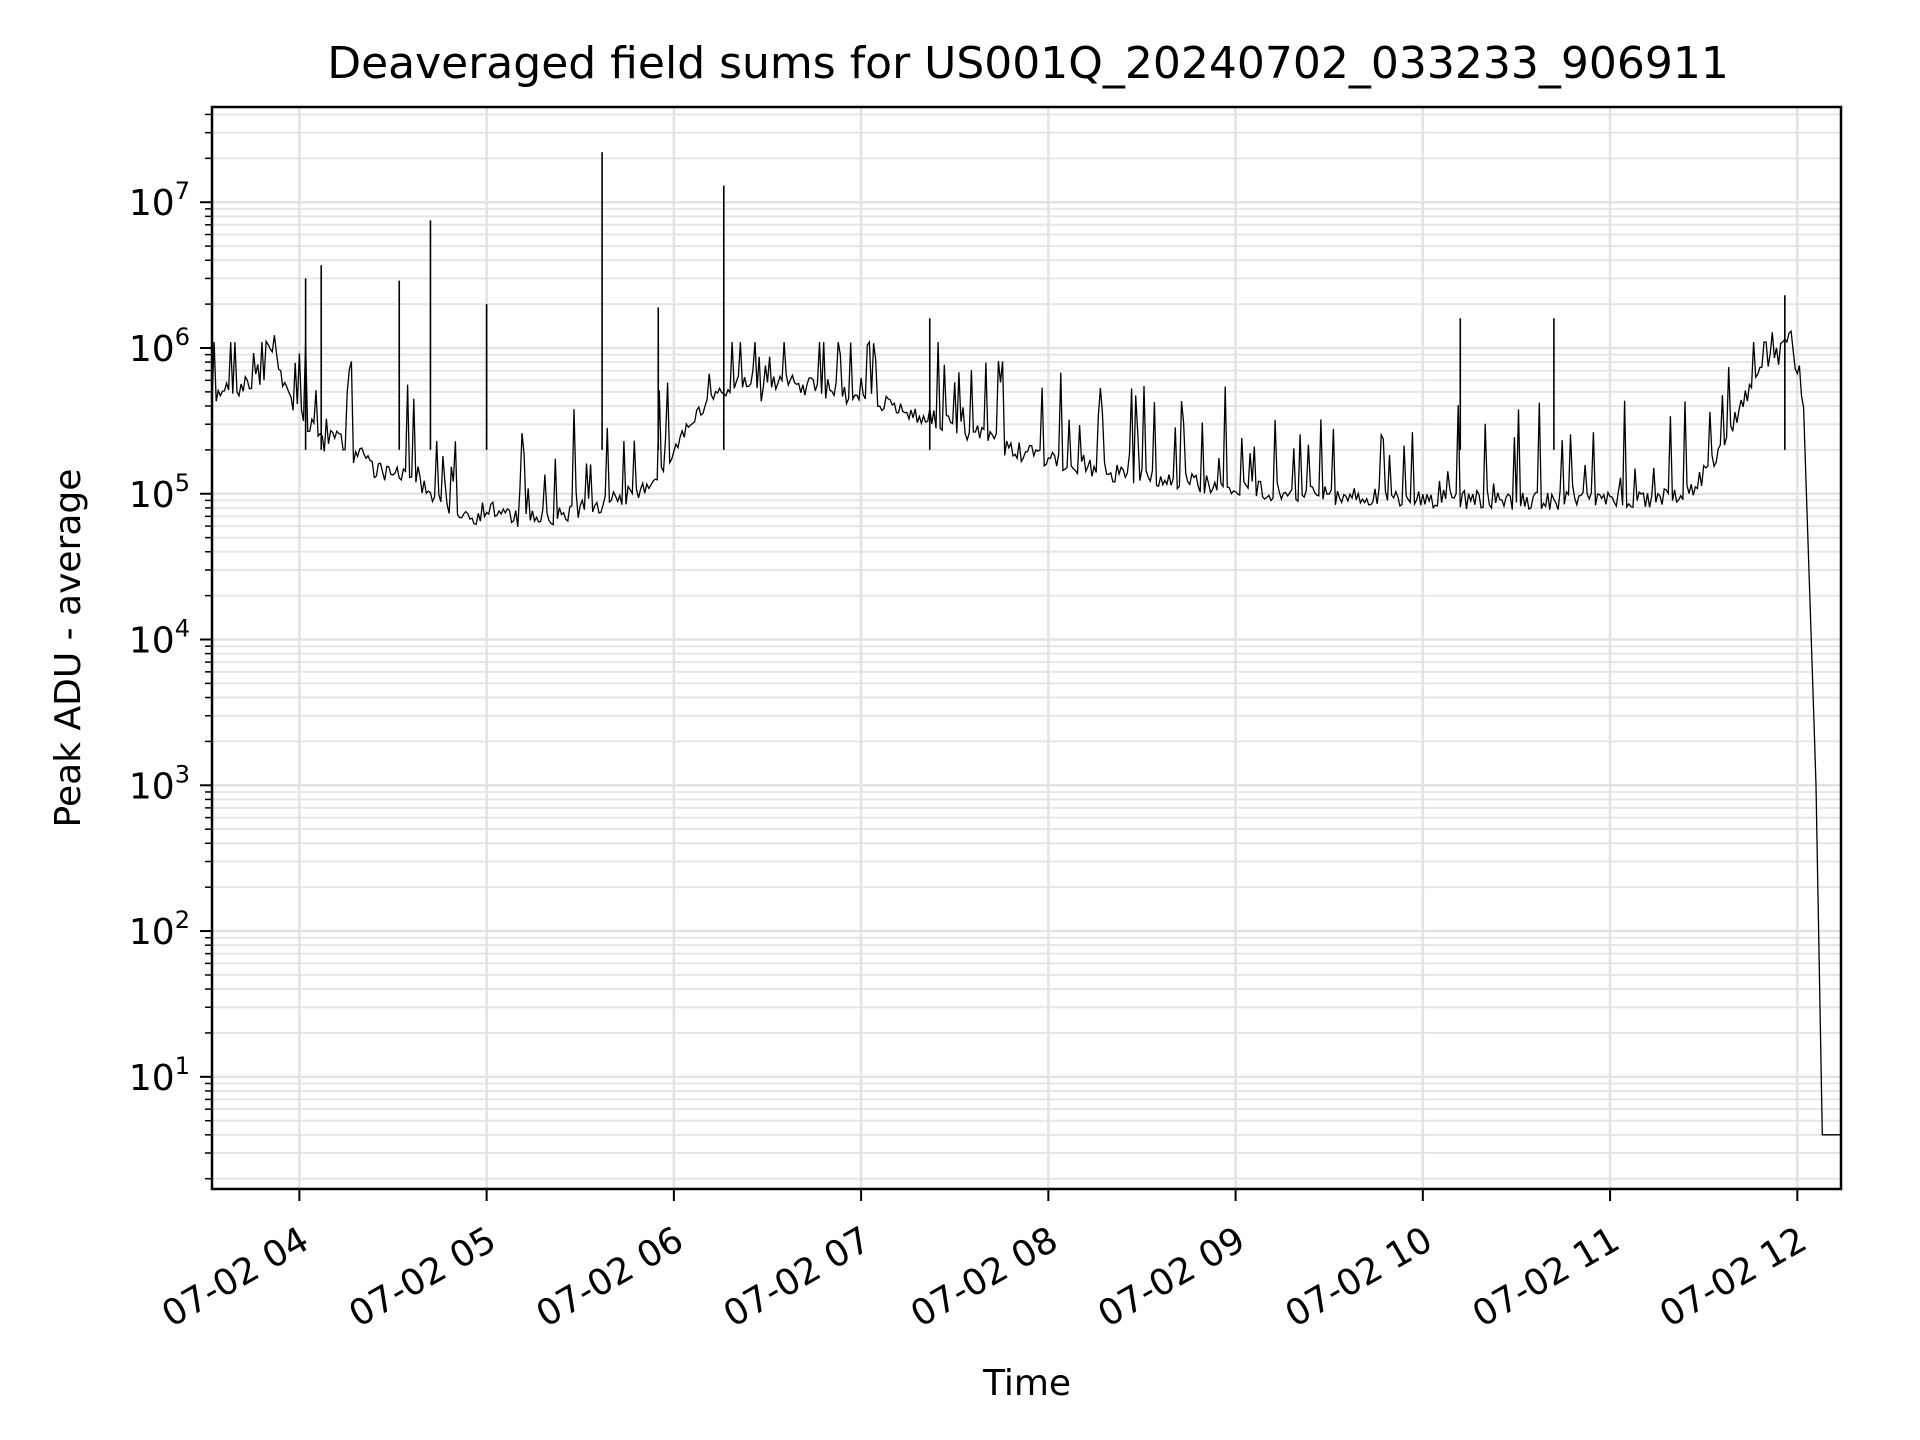  I want to click on y-tick-label: 10⁴, so click(159, 638).